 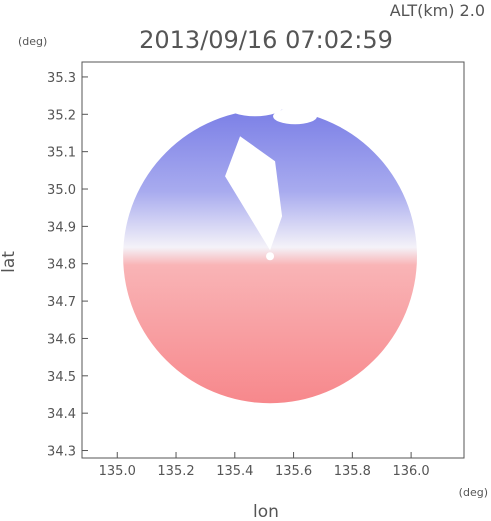 I want to click on x-tick-label: 136.0, so click(x=410, y=471).